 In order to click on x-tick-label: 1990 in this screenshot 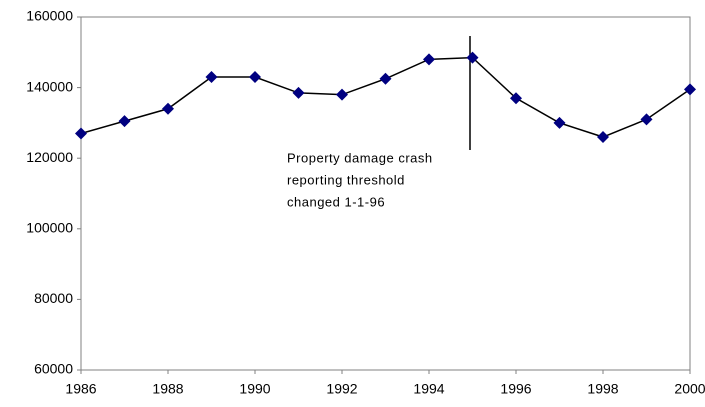, I will do `click(254, 389)`.